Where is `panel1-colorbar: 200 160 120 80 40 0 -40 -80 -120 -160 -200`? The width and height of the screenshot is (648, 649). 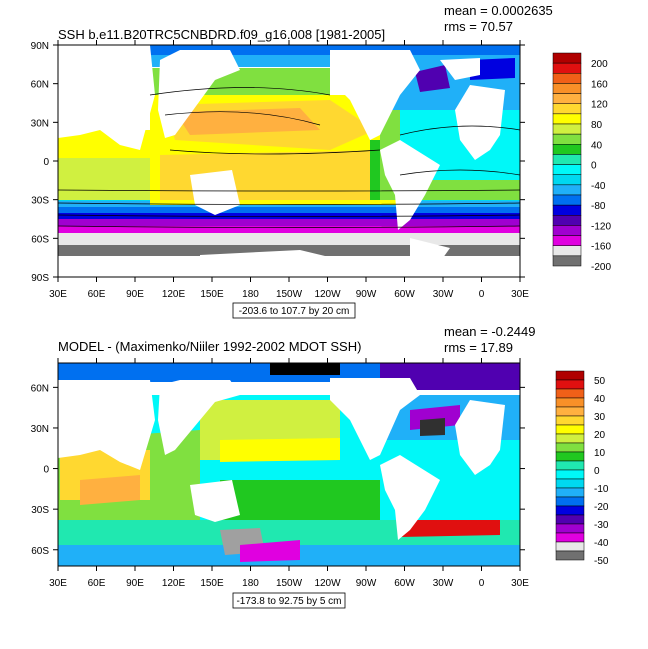 panel1-colorbar: 200 160 120 80 40 0 -40 -80 -120 -160 -200 is located at coordinates (581, 162).